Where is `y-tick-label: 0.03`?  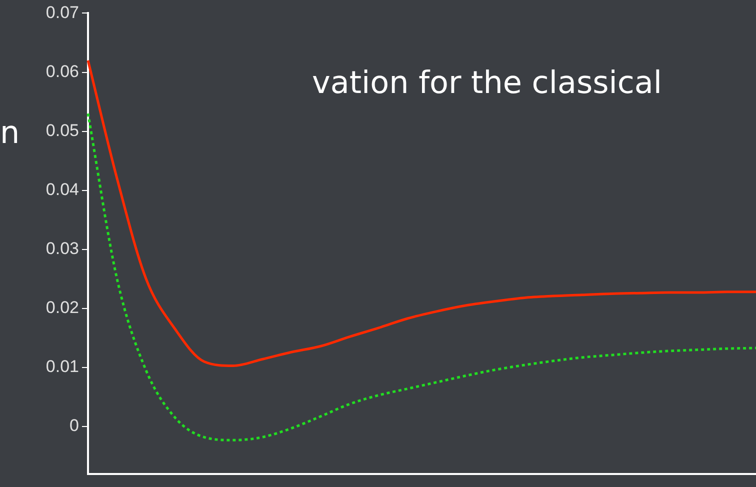 y-tick-label: 0.03 is located at coordinates (62, 248).